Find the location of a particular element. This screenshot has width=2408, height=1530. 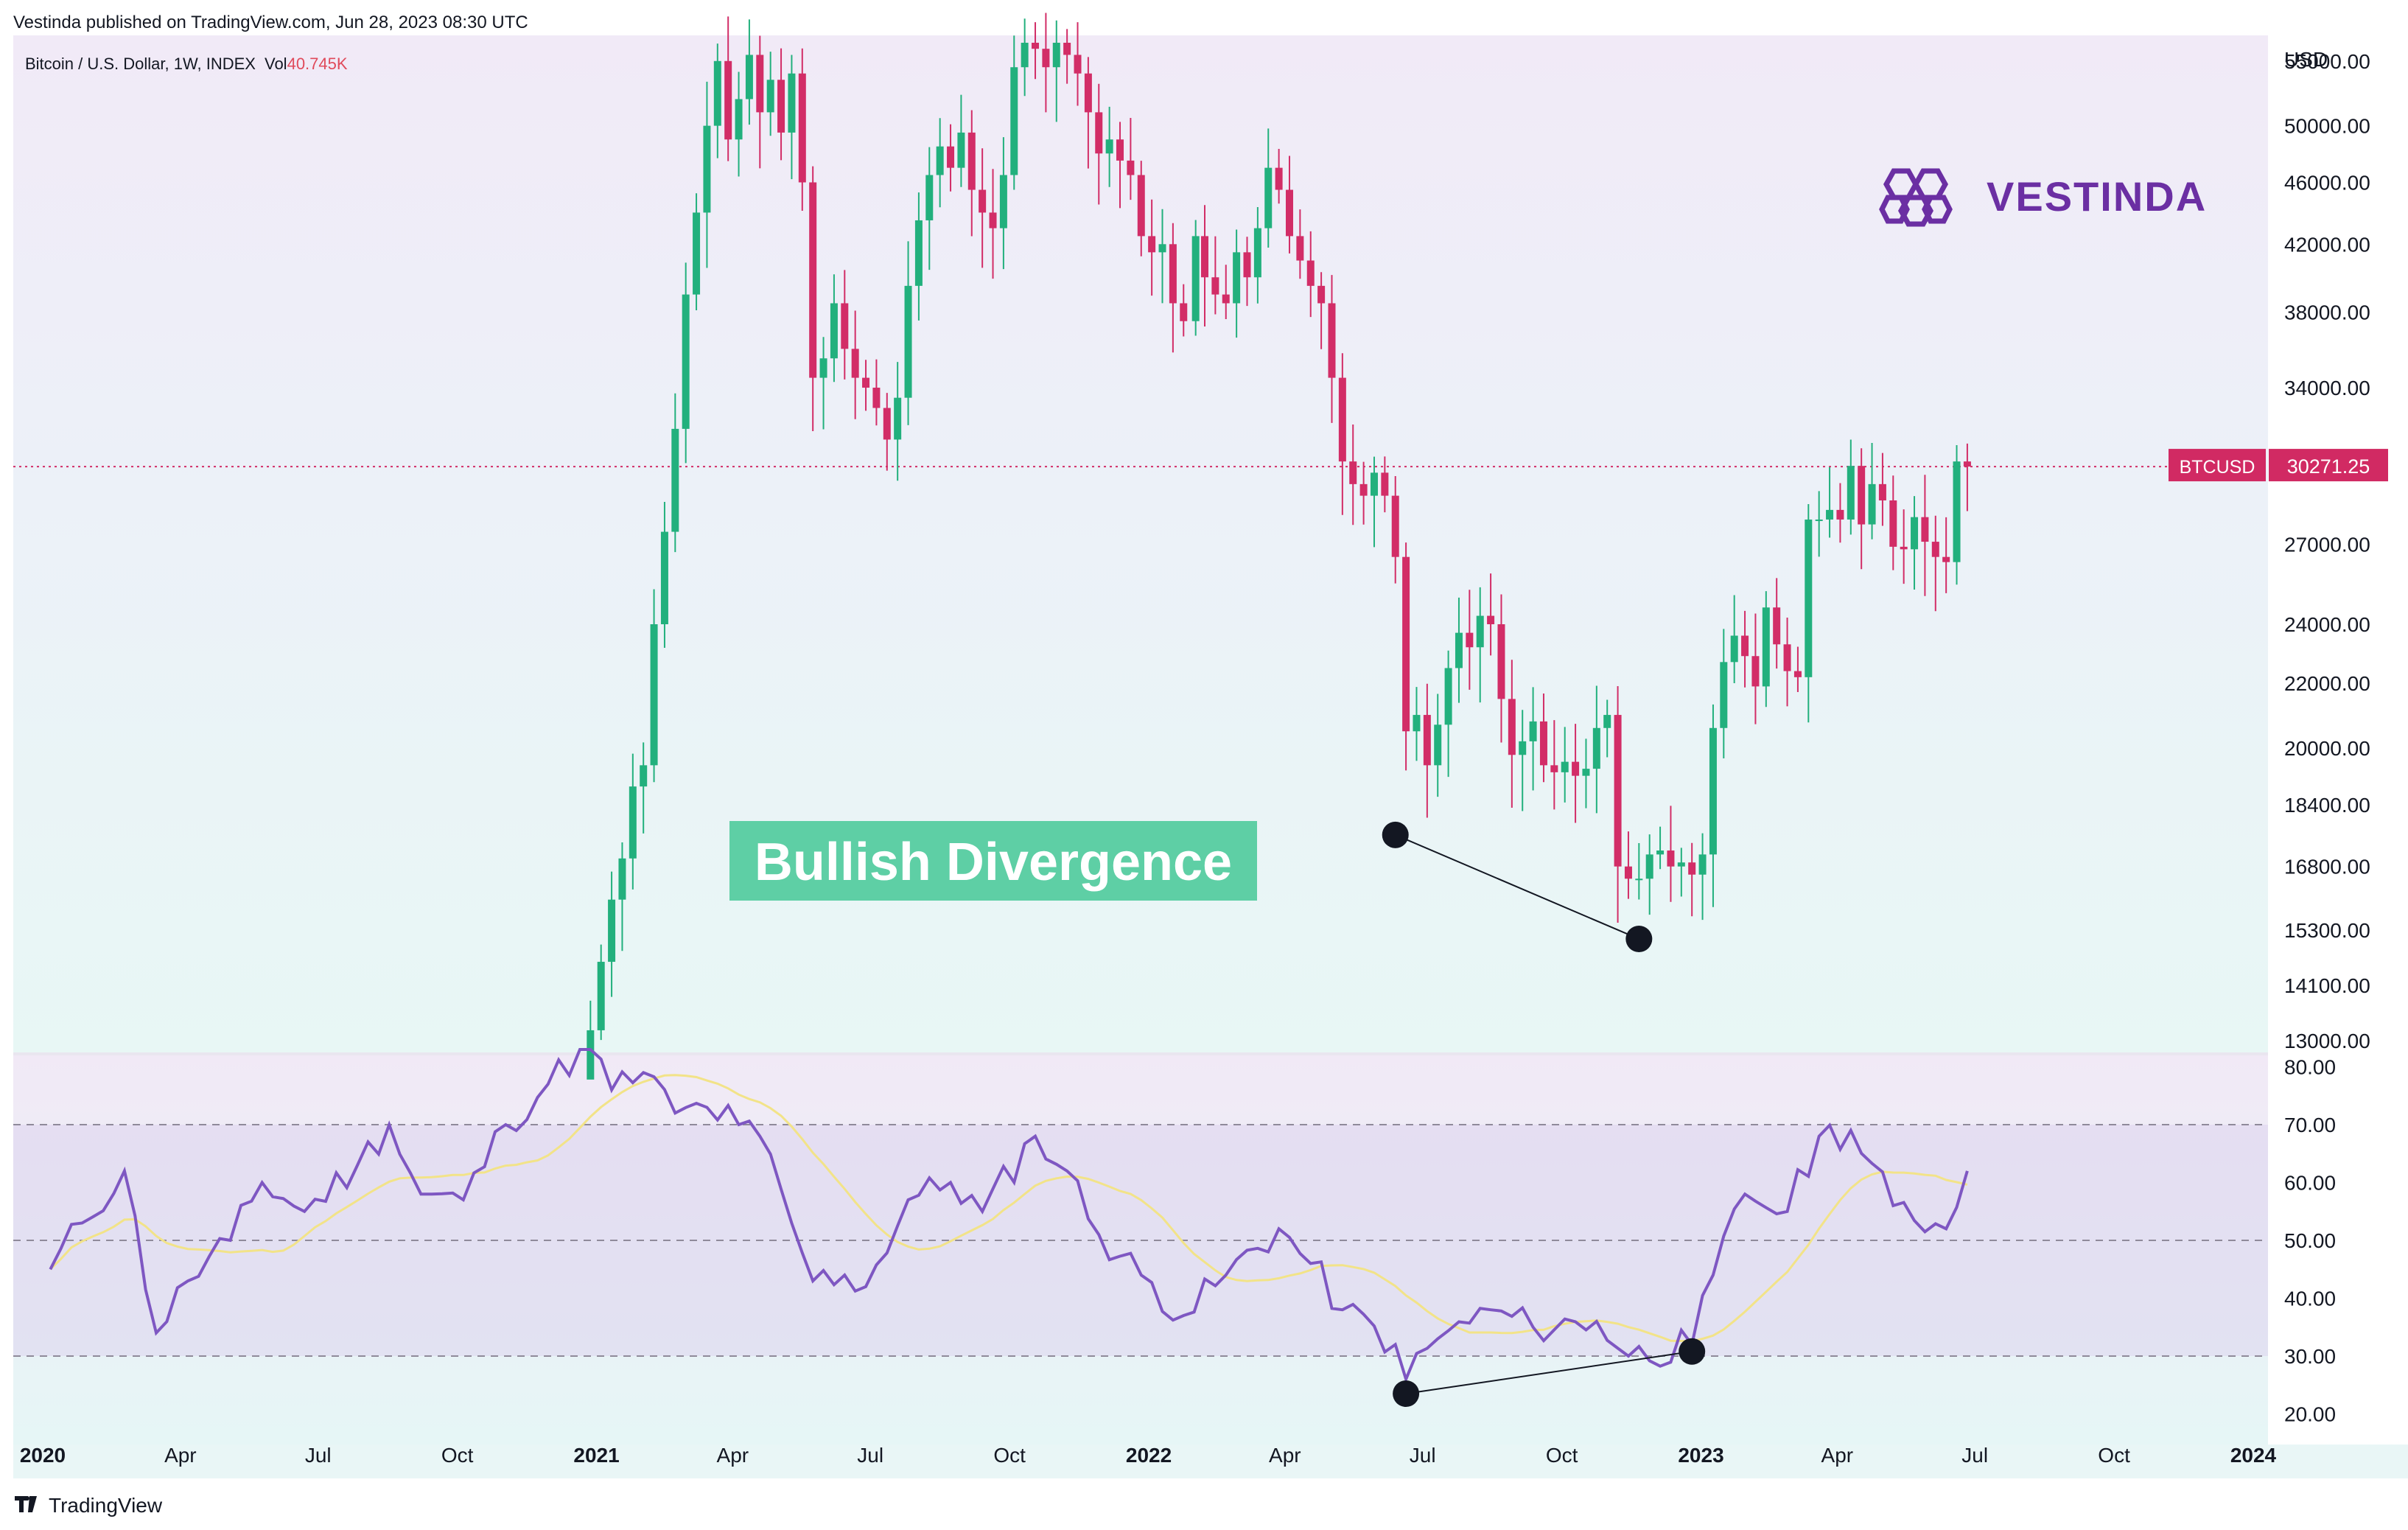

time-tick-label: 2020 is located at coordinates (43, 1456).